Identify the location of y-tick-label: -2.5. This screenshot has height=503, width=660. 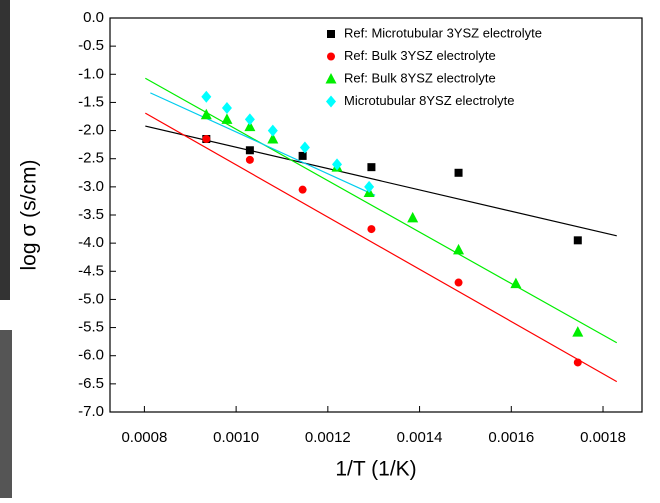
(91, 158).